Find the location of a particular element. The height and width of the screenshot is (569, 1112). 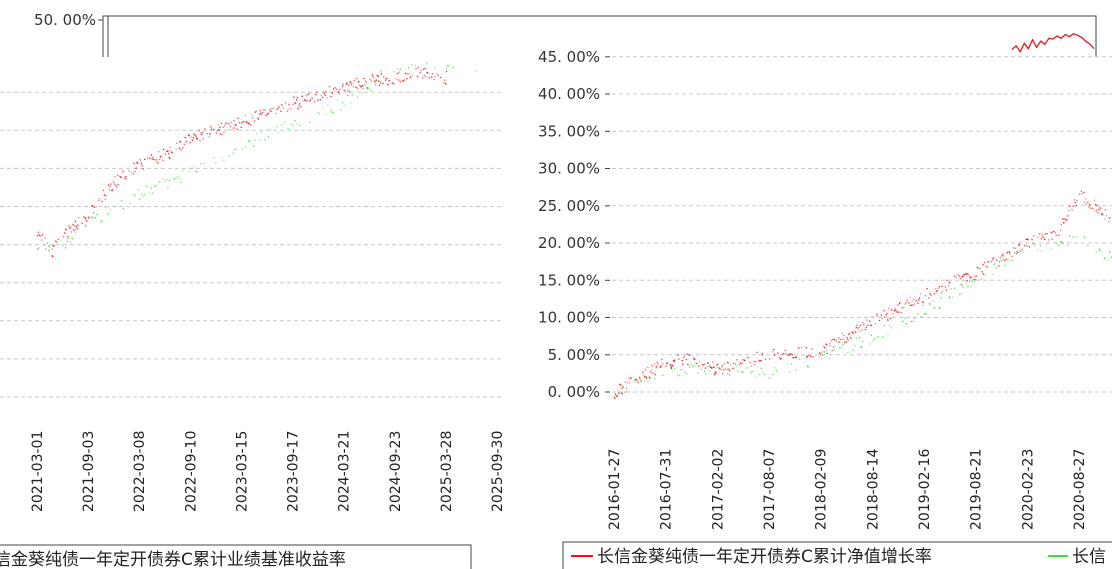

series-长信金葵纯债一年定开债券C累计净值增长率-point-161 is located at coordinates (830, 345).